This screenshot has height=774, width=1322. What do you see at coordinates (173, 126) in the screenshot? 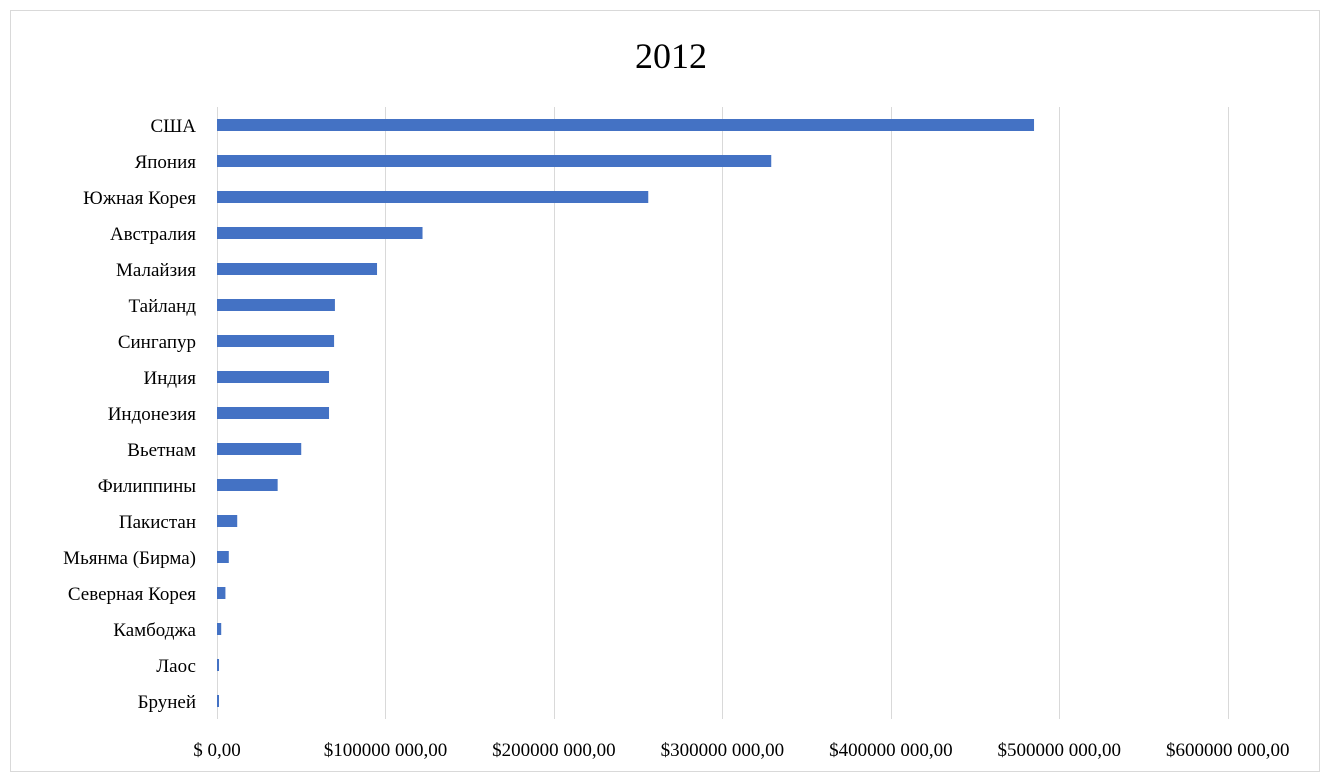
I see `category-label: США` at bounding box center [173, 126].